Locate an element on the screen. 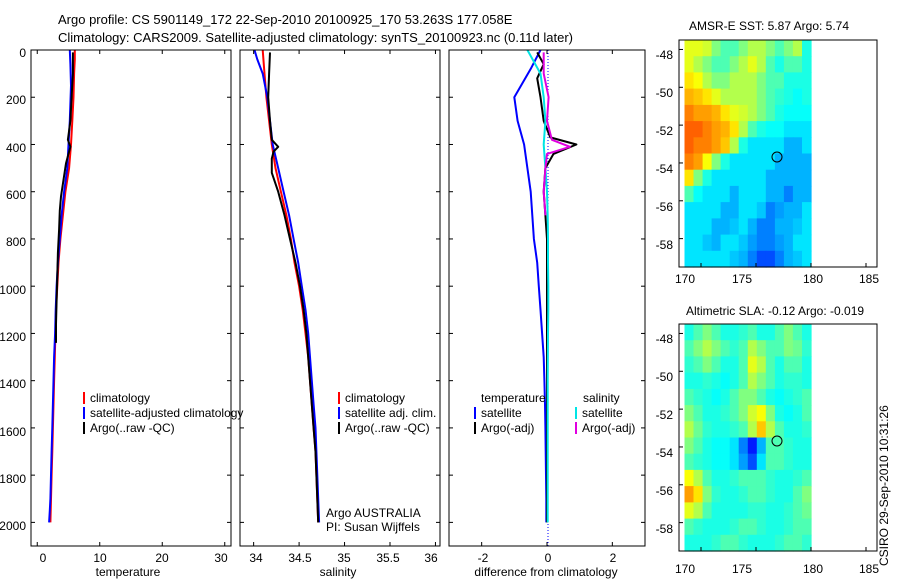  legend-label: climatology is located at coordinates (120, 398).